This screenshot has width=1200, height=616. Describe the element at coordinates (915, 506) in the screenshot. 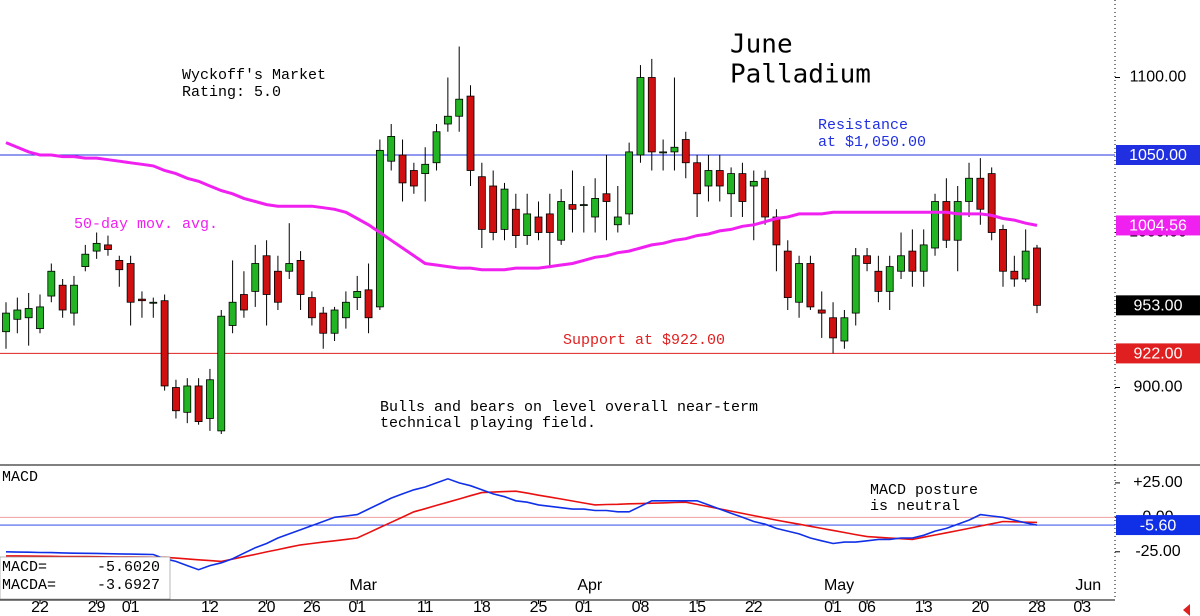

I see `annotation: is neutral` at that location.